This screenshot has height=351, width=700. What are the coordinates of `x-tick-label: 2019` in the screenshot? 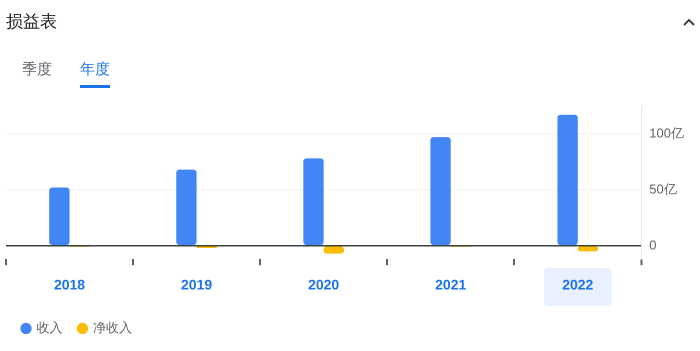 It's located at (196, 284).